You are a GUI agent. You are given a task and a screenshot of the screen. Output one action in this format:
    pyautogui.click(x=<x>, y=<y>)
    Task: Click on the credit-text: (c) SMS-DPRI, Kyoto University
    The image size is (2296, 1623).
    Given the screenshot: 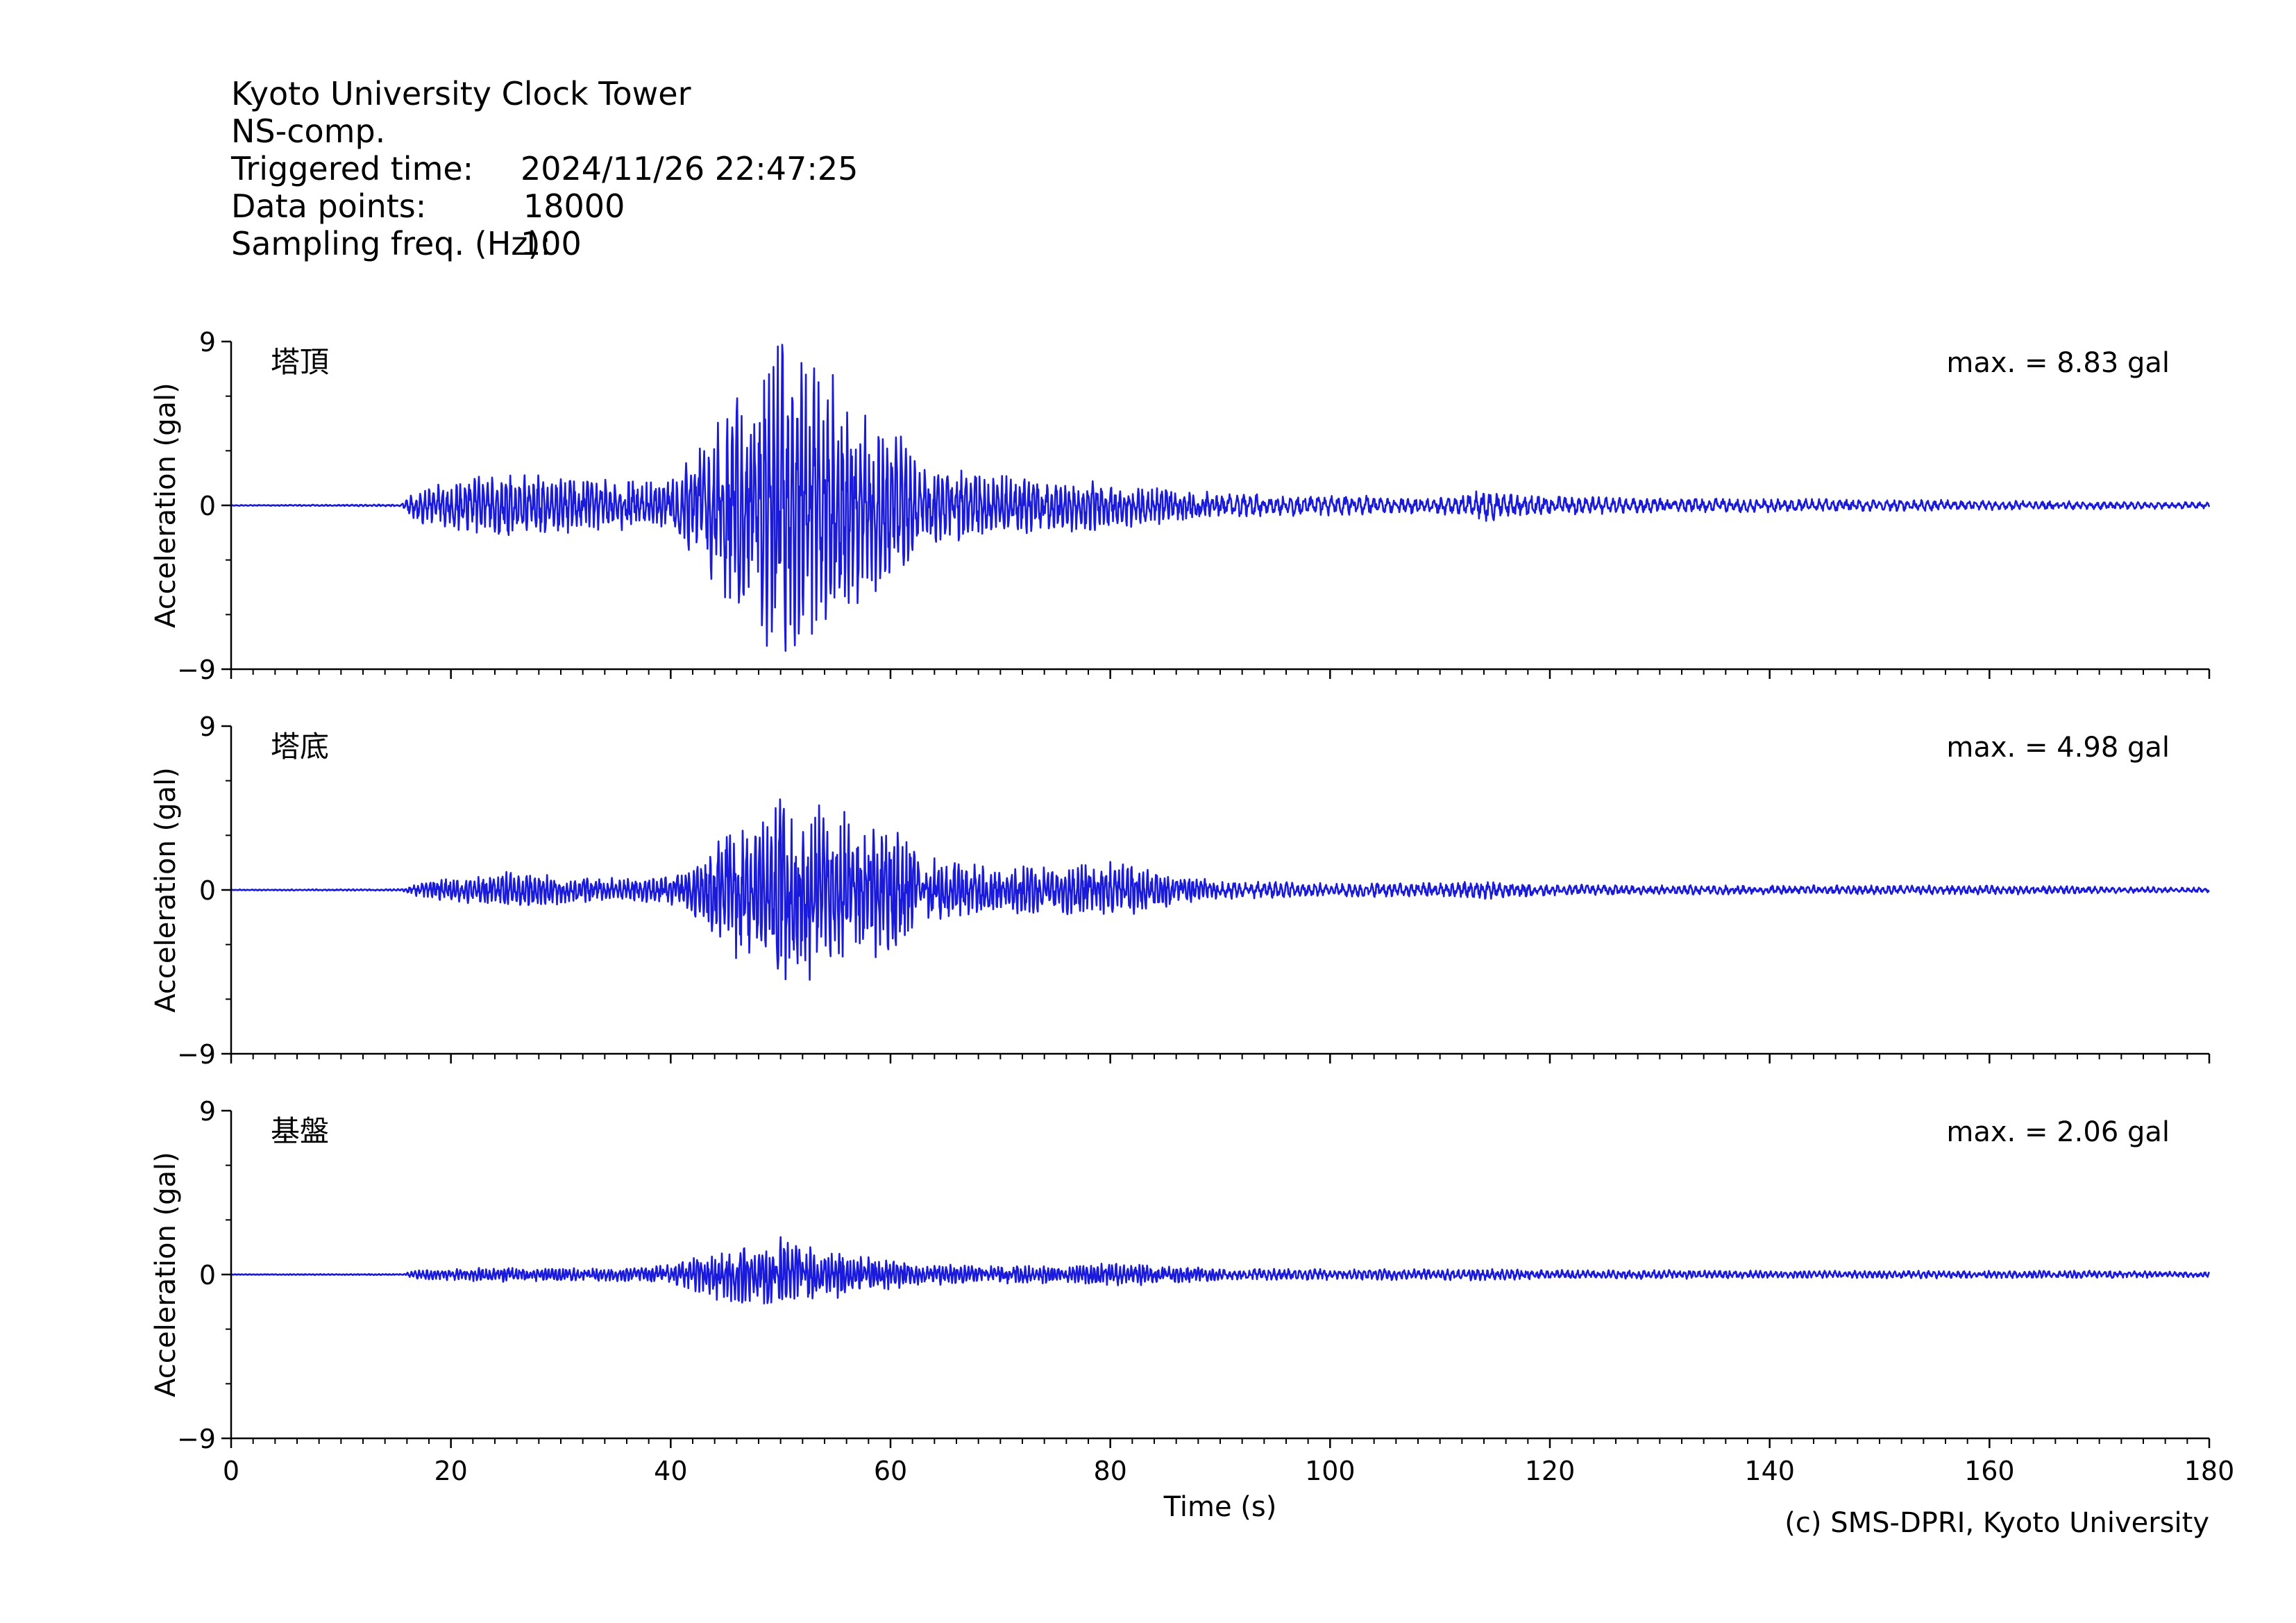 What is the action you would take?
    pyautogui.click(x=1997, y=1523)
    